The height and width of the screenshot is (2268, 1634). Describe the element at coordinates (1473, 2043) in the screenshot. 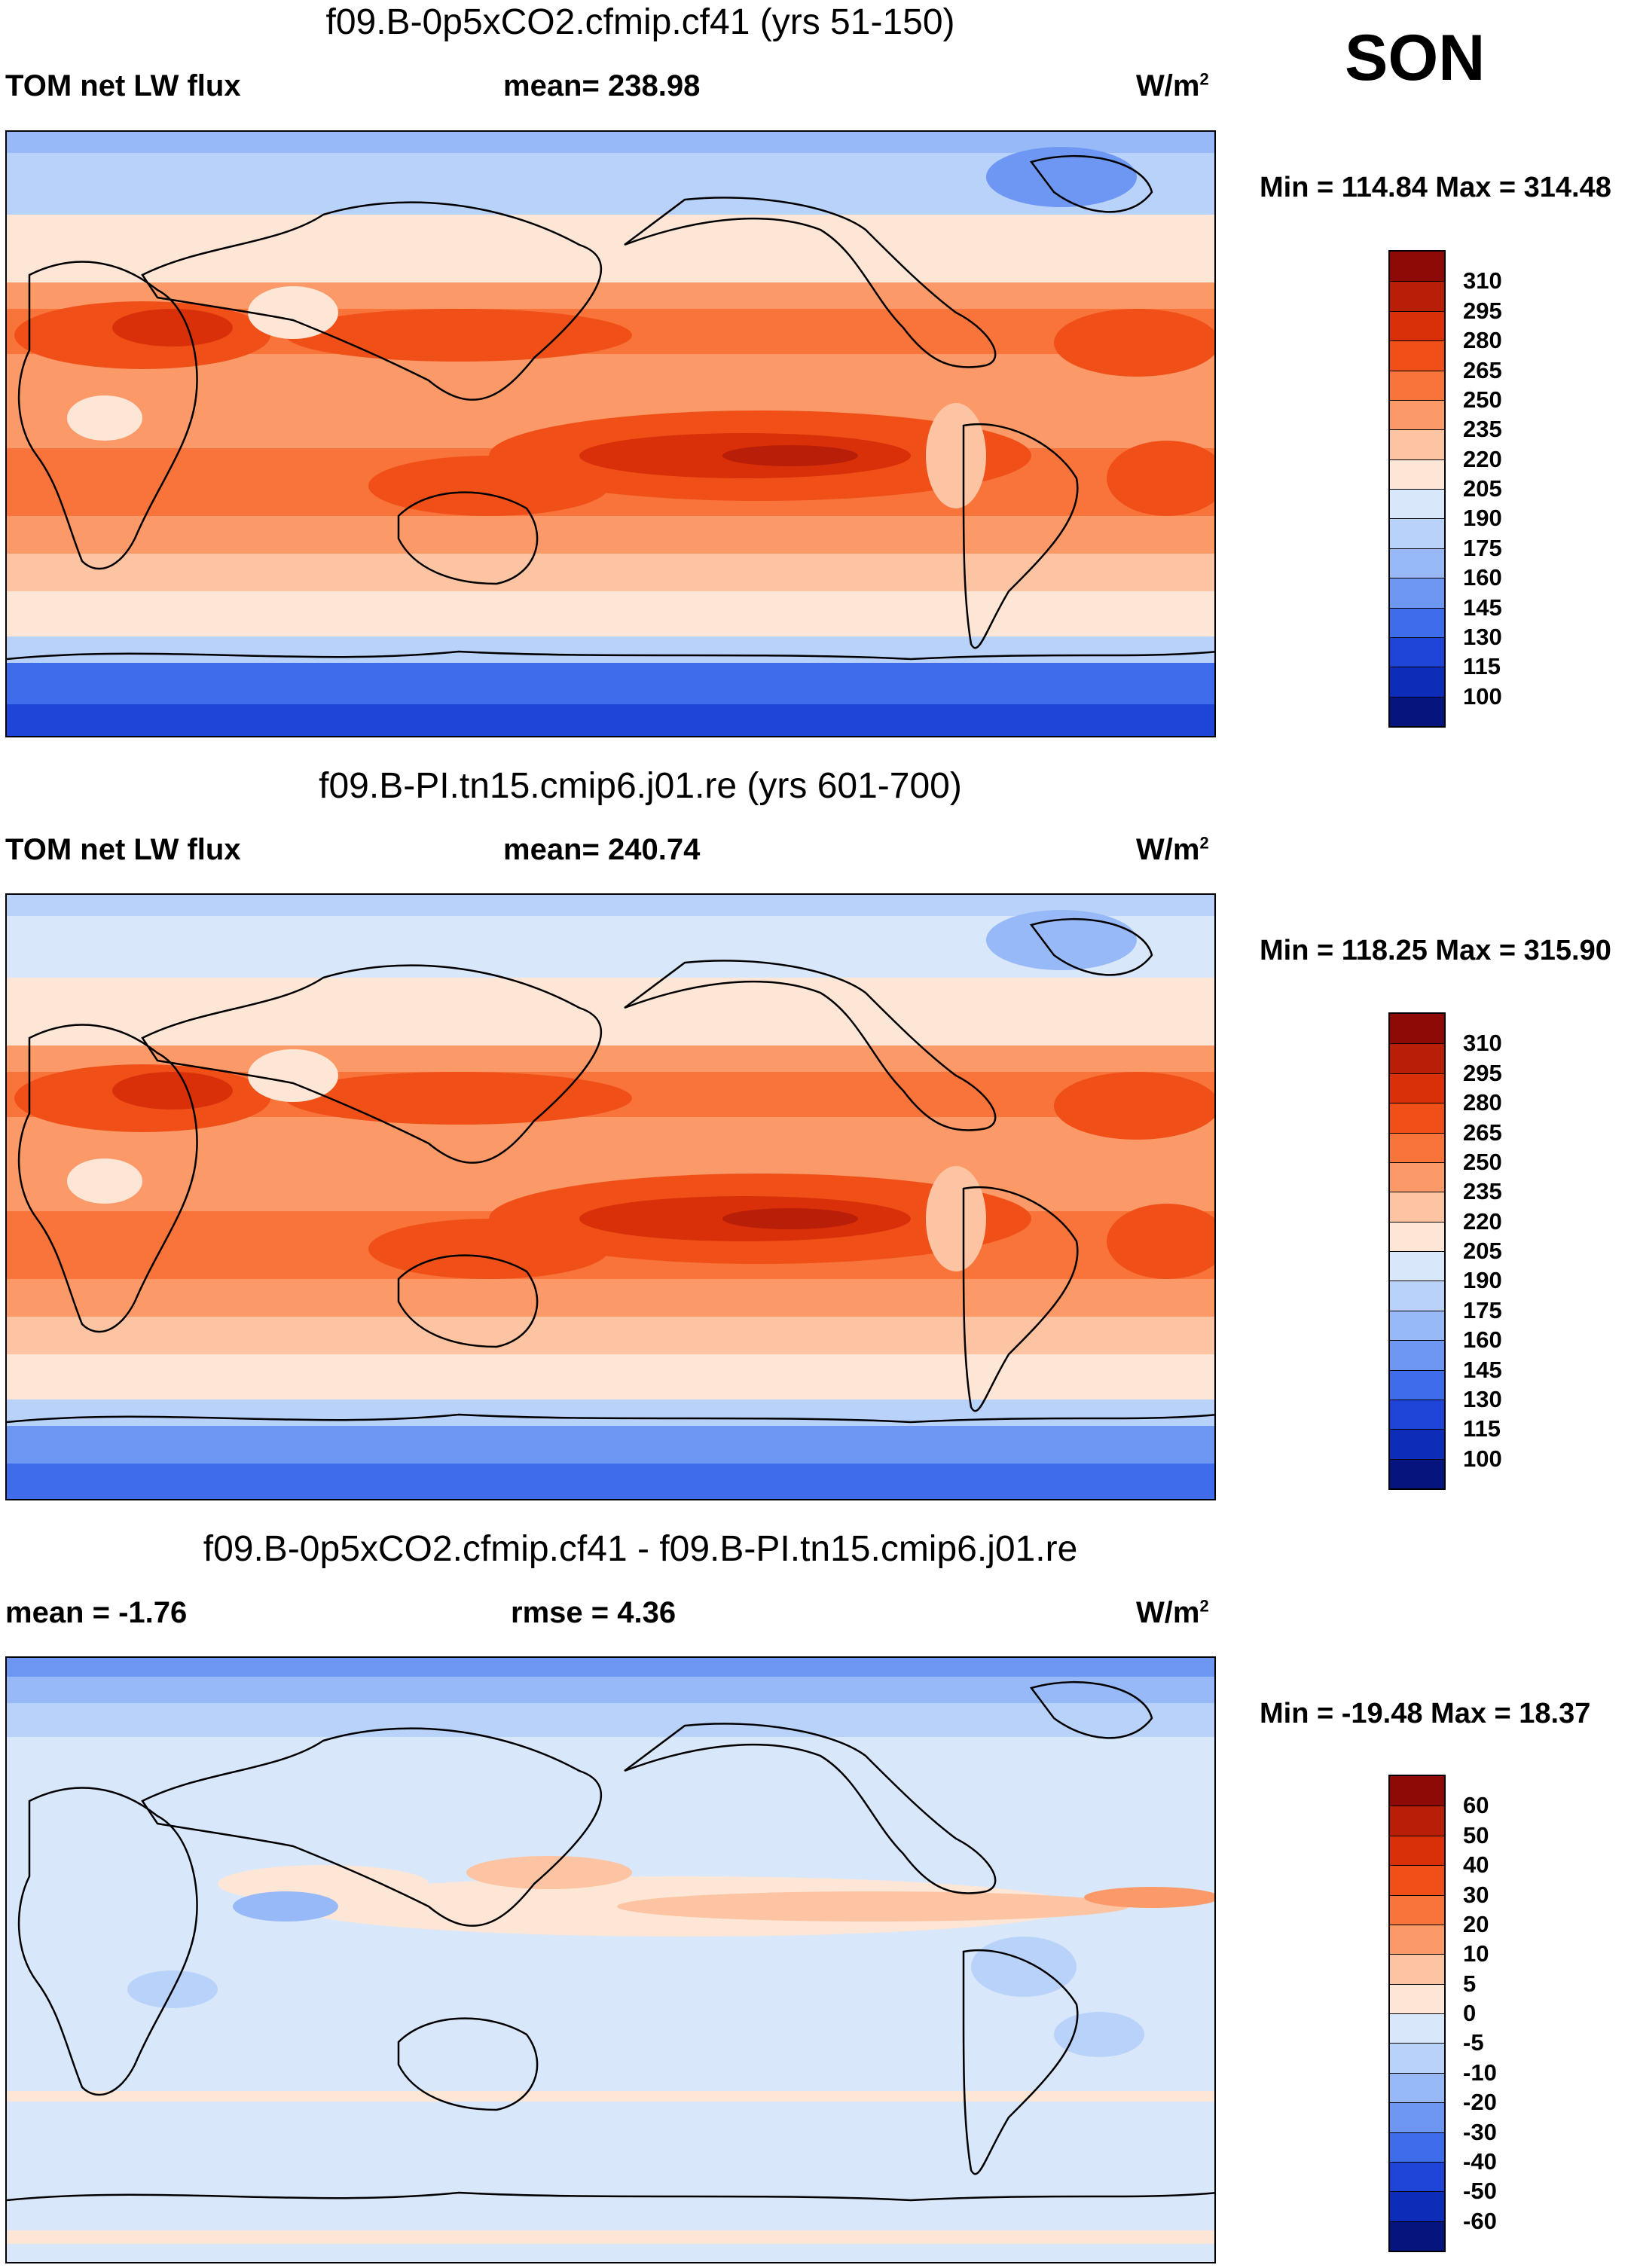

I see `colorbar-tick-label: -5` at that location.